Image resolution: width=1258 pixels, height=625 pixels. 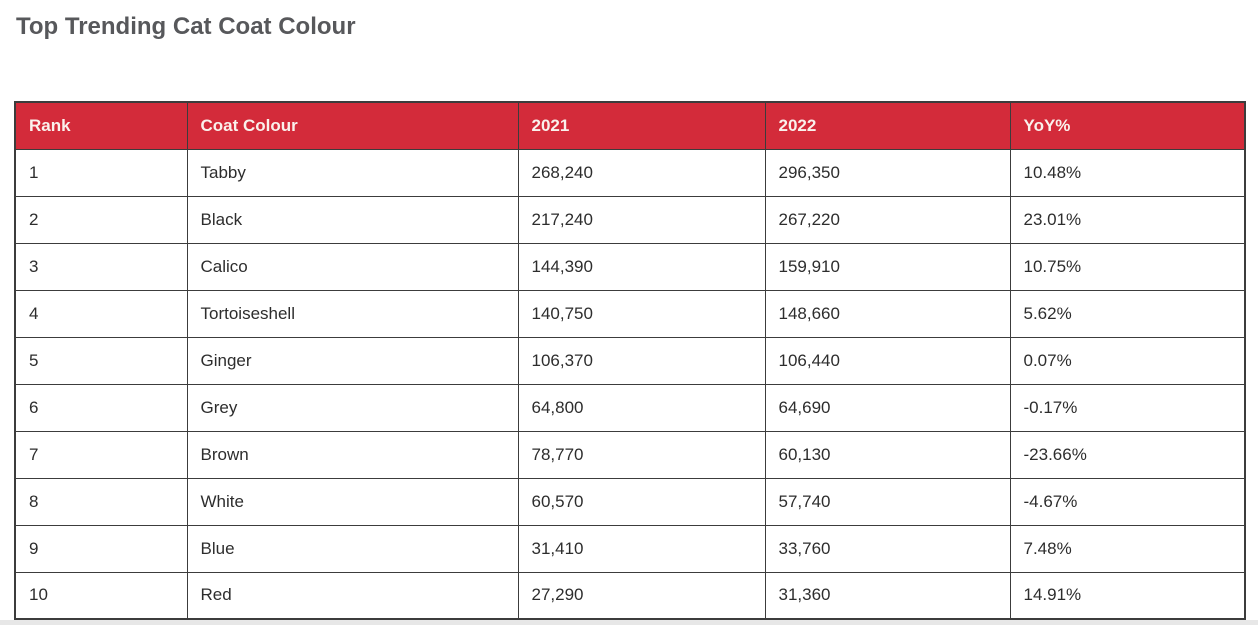 What do you see at coordinates (887, 501) in the screenshot?
I see `cell-2022: 57,740` at bounding box center [887, 501].